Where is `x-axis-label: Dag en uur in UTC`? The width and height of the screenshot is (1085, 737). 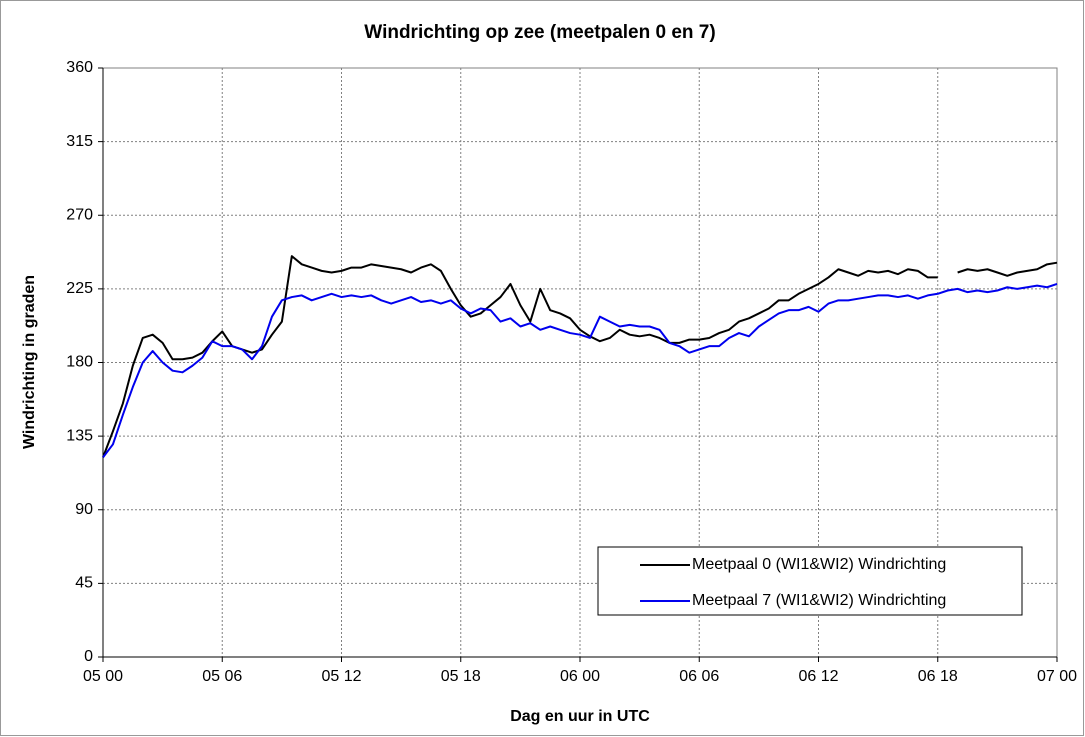 x-axis-label: Dag en uur in UTC is located at coordinates (580, 716).